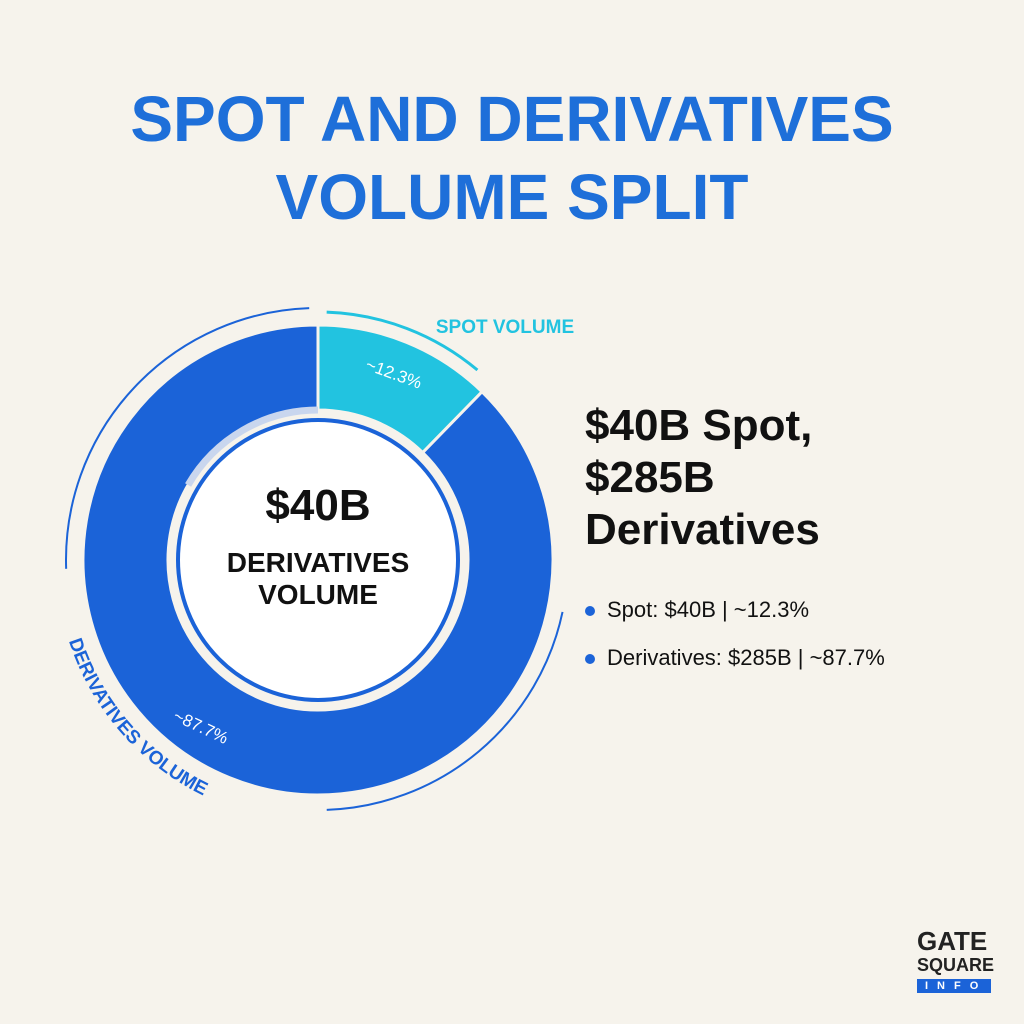  Describe the element at coordinates (697, 610) in the screenshot. I see `legend-entry: Spot: $40B | ~12.3%` at that location.